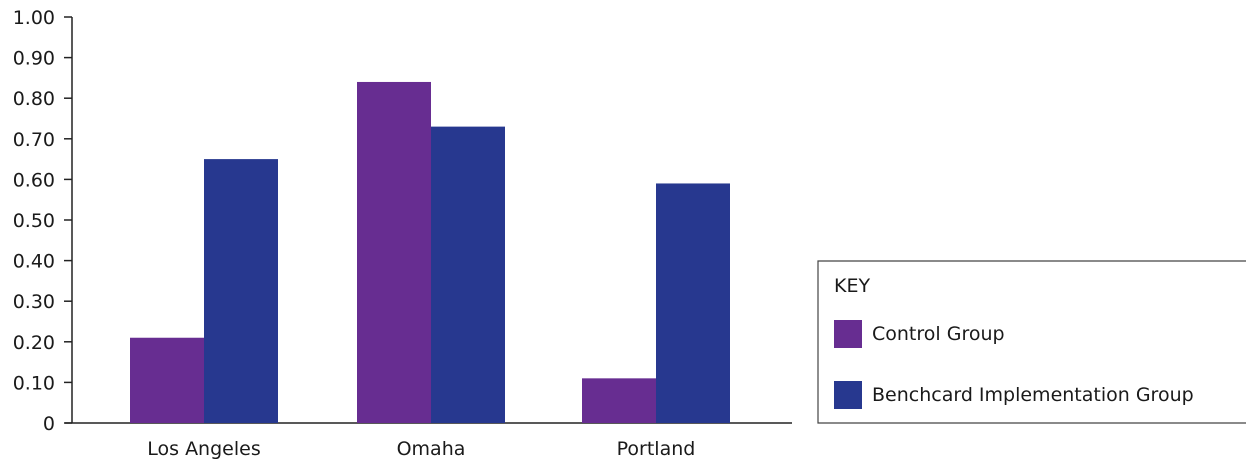 This screenshot has width=1246, height=462. Describe the element at coordinates (693, 303) in the screenshot. I see `bar-portland-benchcard` at that location.